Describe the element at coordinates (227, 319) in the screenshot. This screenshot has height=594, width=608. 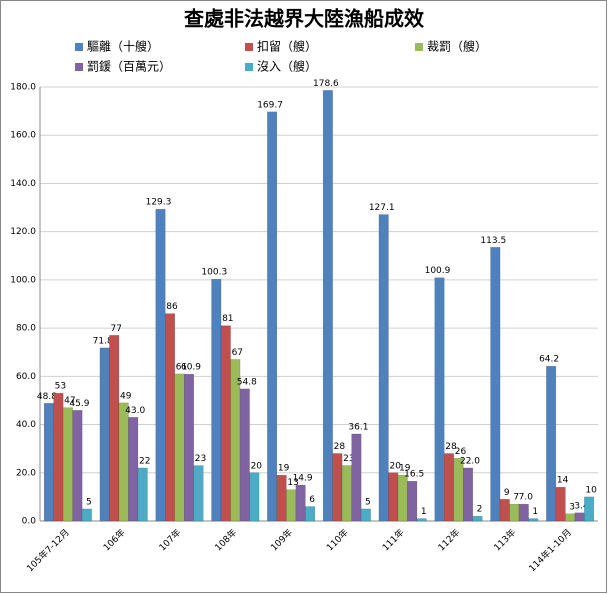
I see `data-label: 81` at that location.